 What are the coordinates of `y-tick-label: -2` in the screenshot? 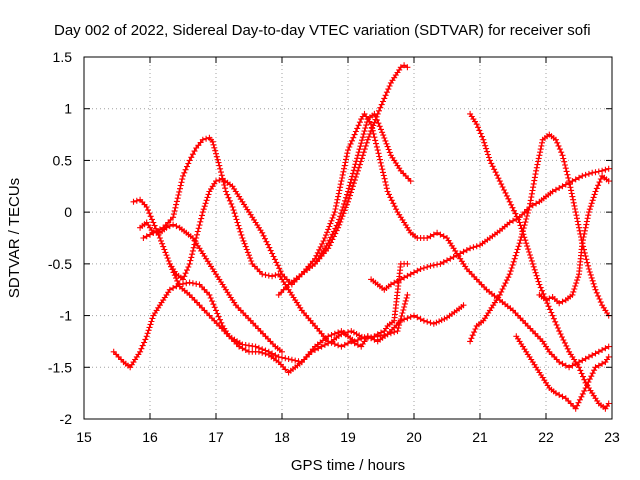 It's located at (66, 419).